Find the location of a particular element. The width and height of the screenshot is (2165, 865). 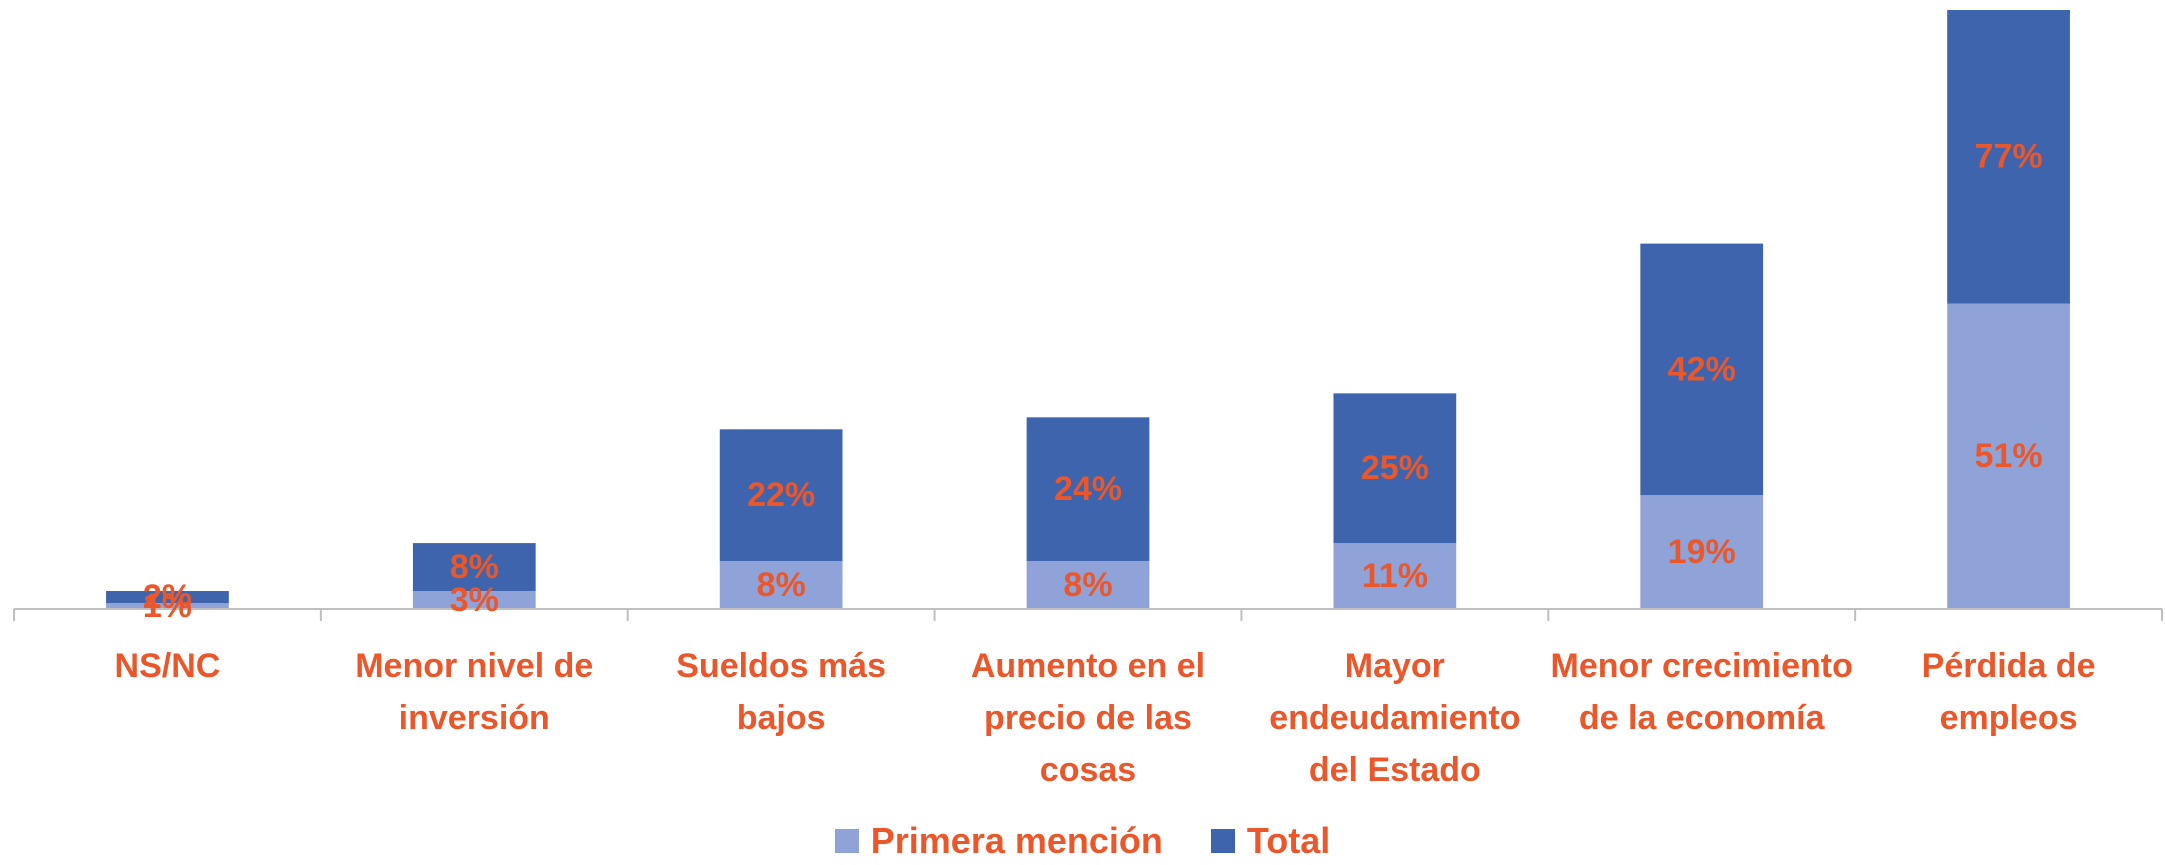

legend-label: Primera mención is located at coordinates (1016, 840).